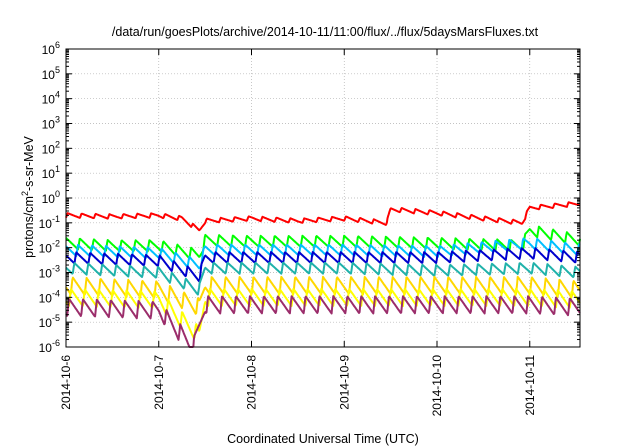 Image resolution: width=640 pixels, height=448 pixels. I want to click on y-tick-exponent: 4, so click(57, 95).